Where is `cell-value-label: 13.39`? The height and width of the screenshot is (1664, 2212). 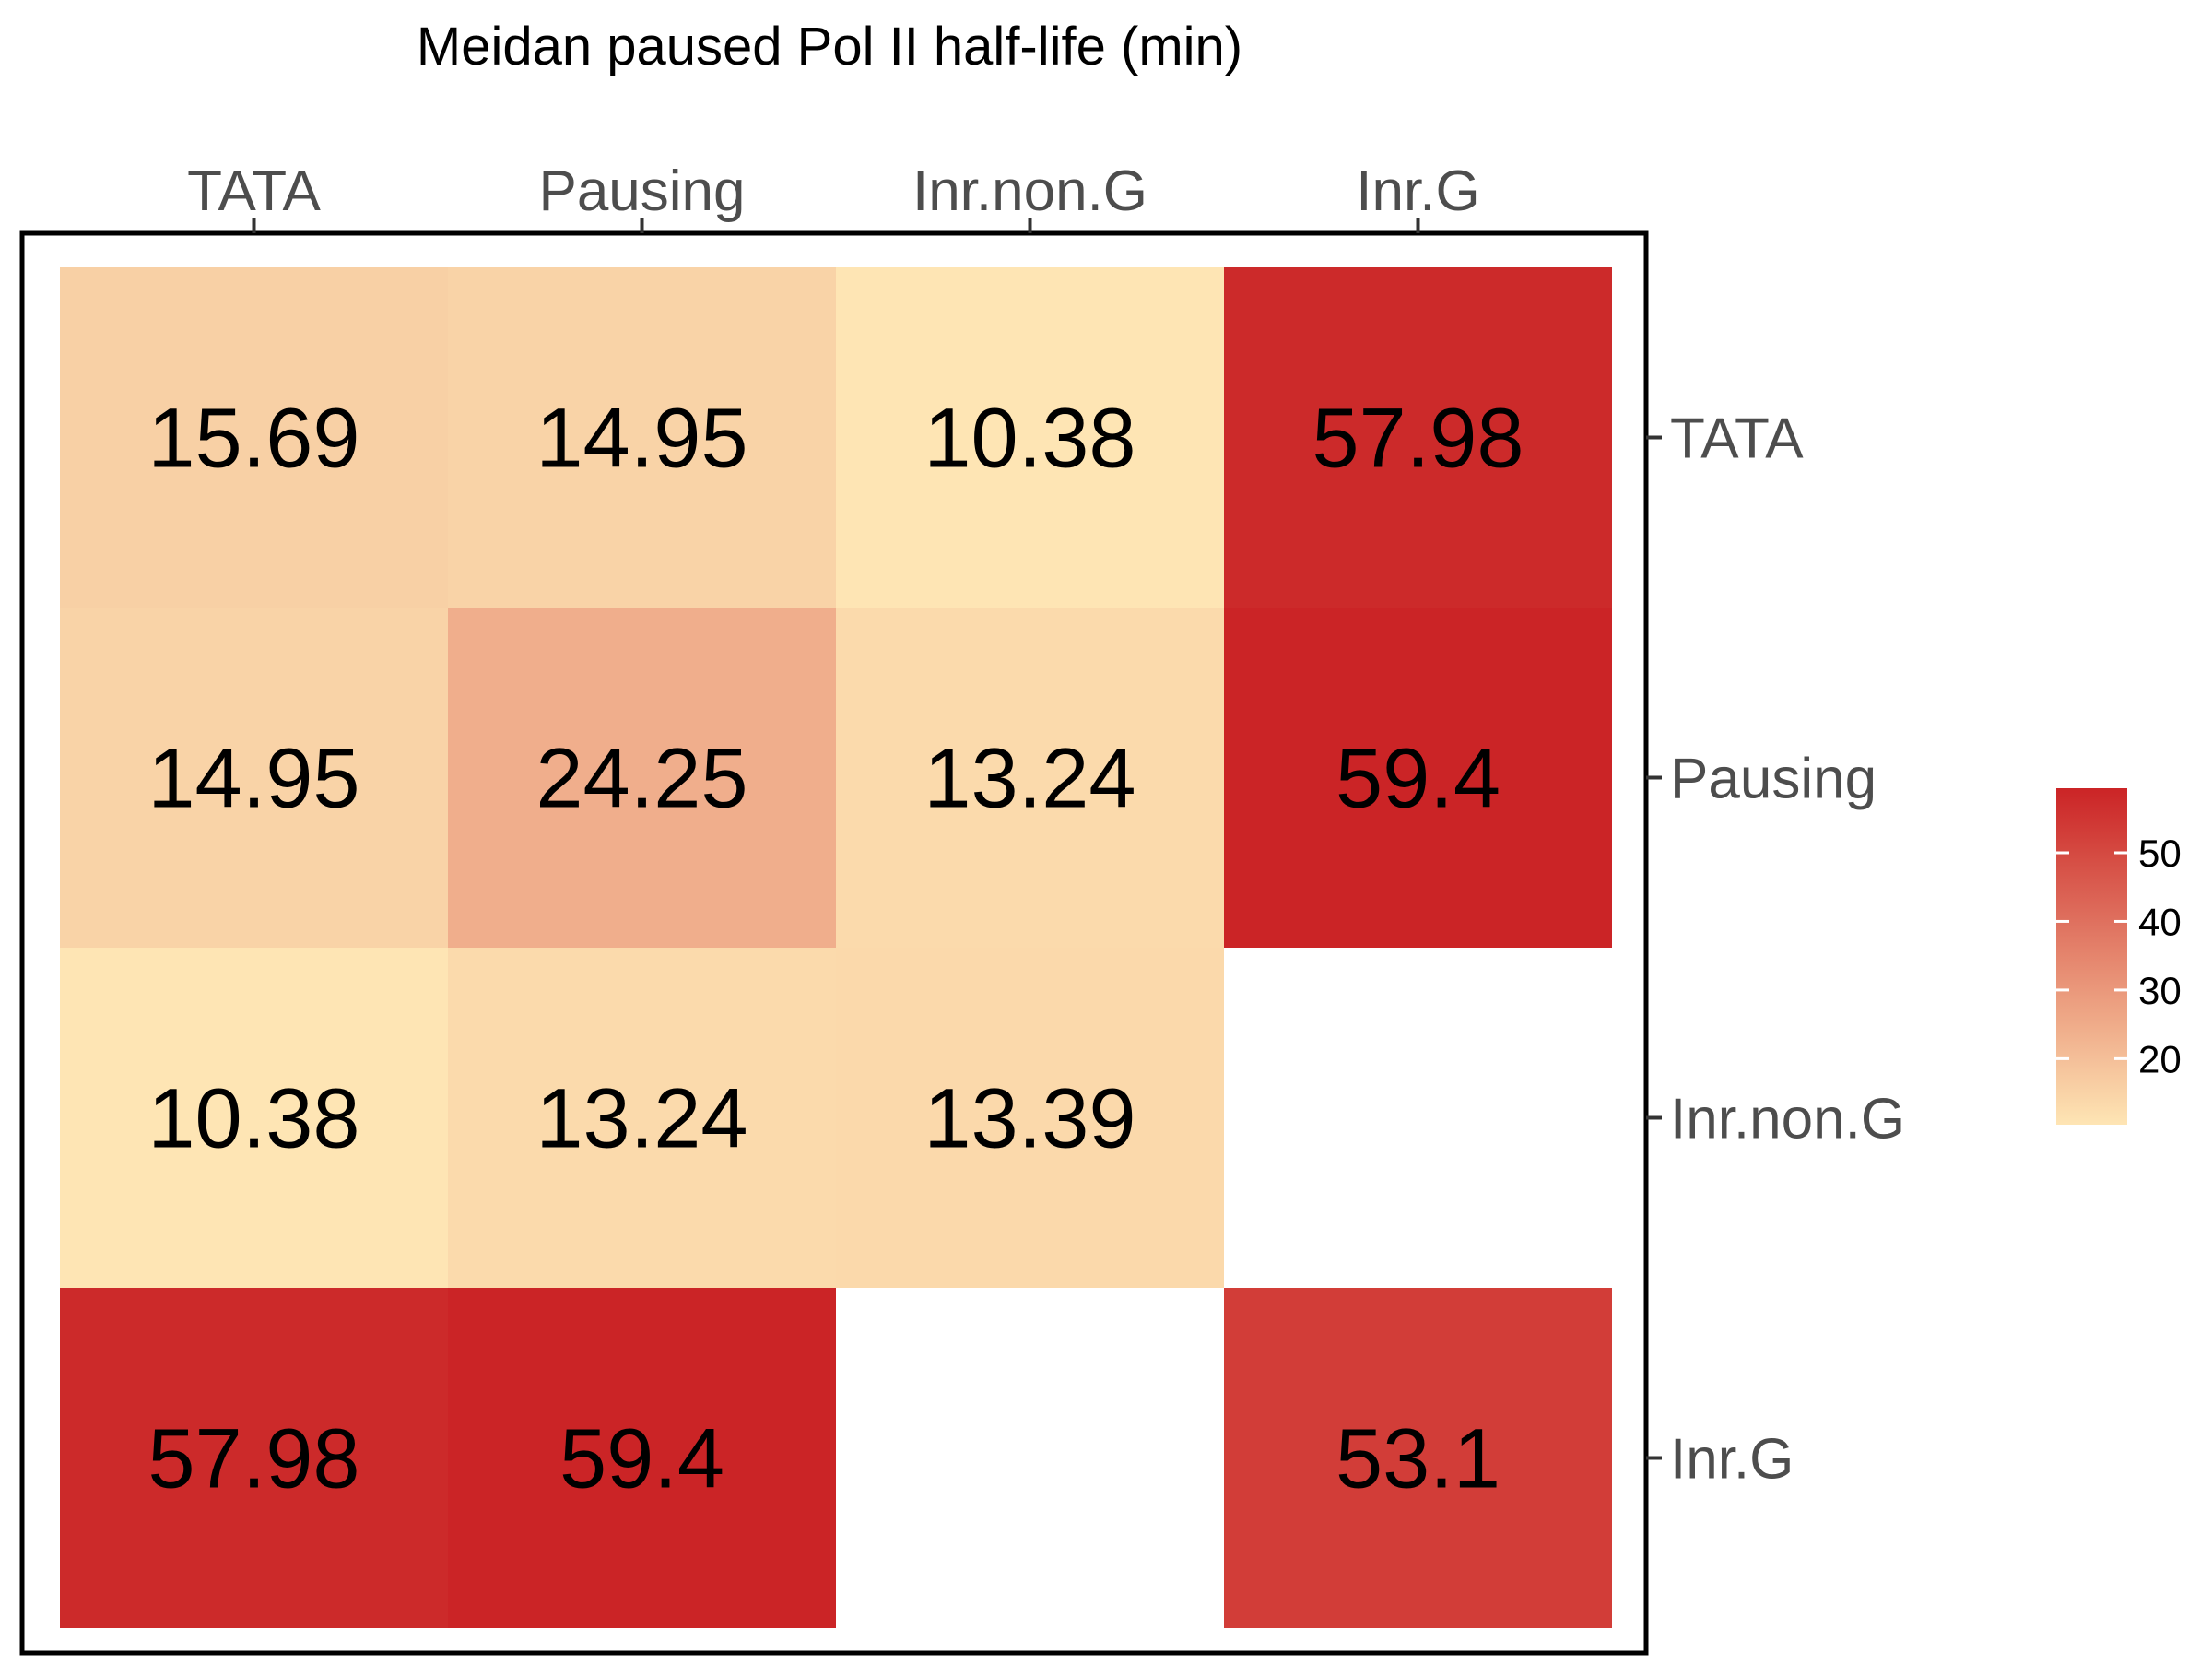
cell-value-label: 13.39 is located at coordinates (1029, 1119).